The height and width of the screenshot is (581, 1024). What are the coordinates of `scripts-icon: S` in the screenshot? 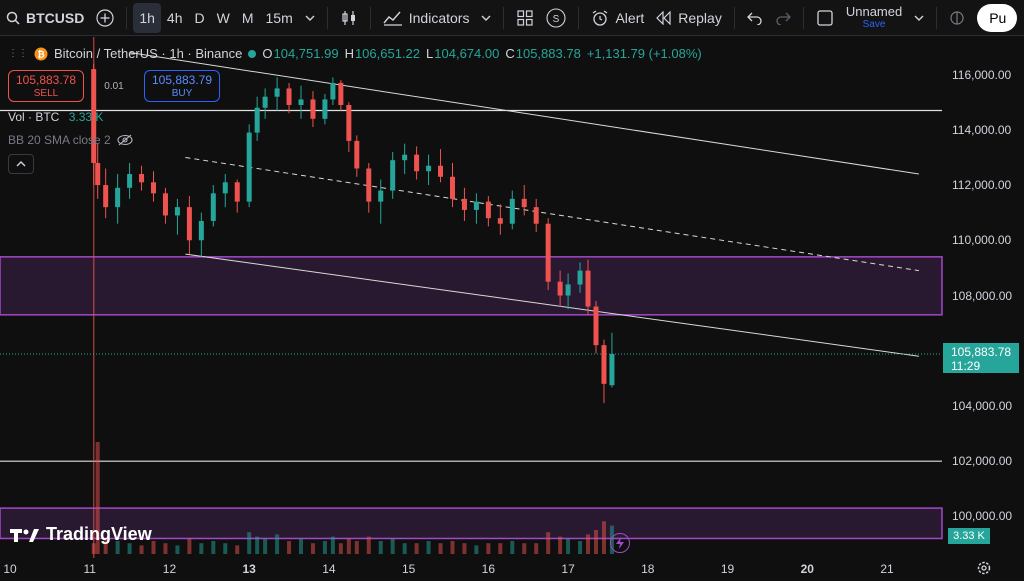 It's located at (556, 17).